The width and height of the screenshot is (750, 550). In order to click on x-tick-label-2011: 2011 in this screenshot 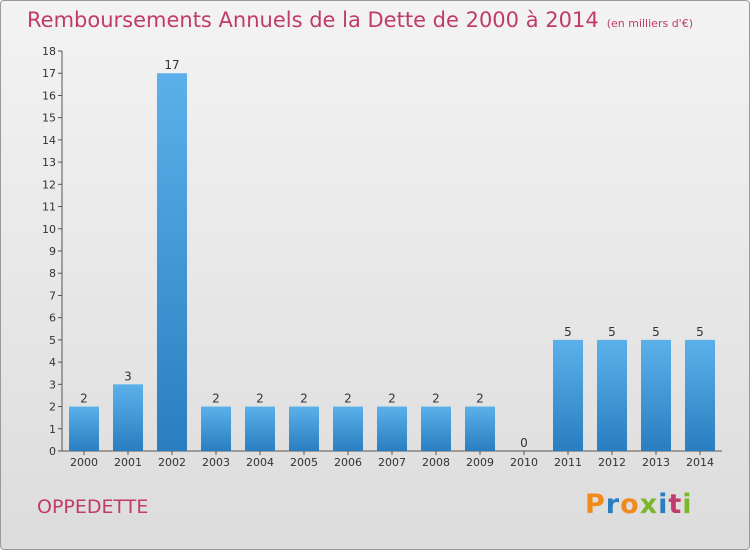, I will do `click(568, 462)`.